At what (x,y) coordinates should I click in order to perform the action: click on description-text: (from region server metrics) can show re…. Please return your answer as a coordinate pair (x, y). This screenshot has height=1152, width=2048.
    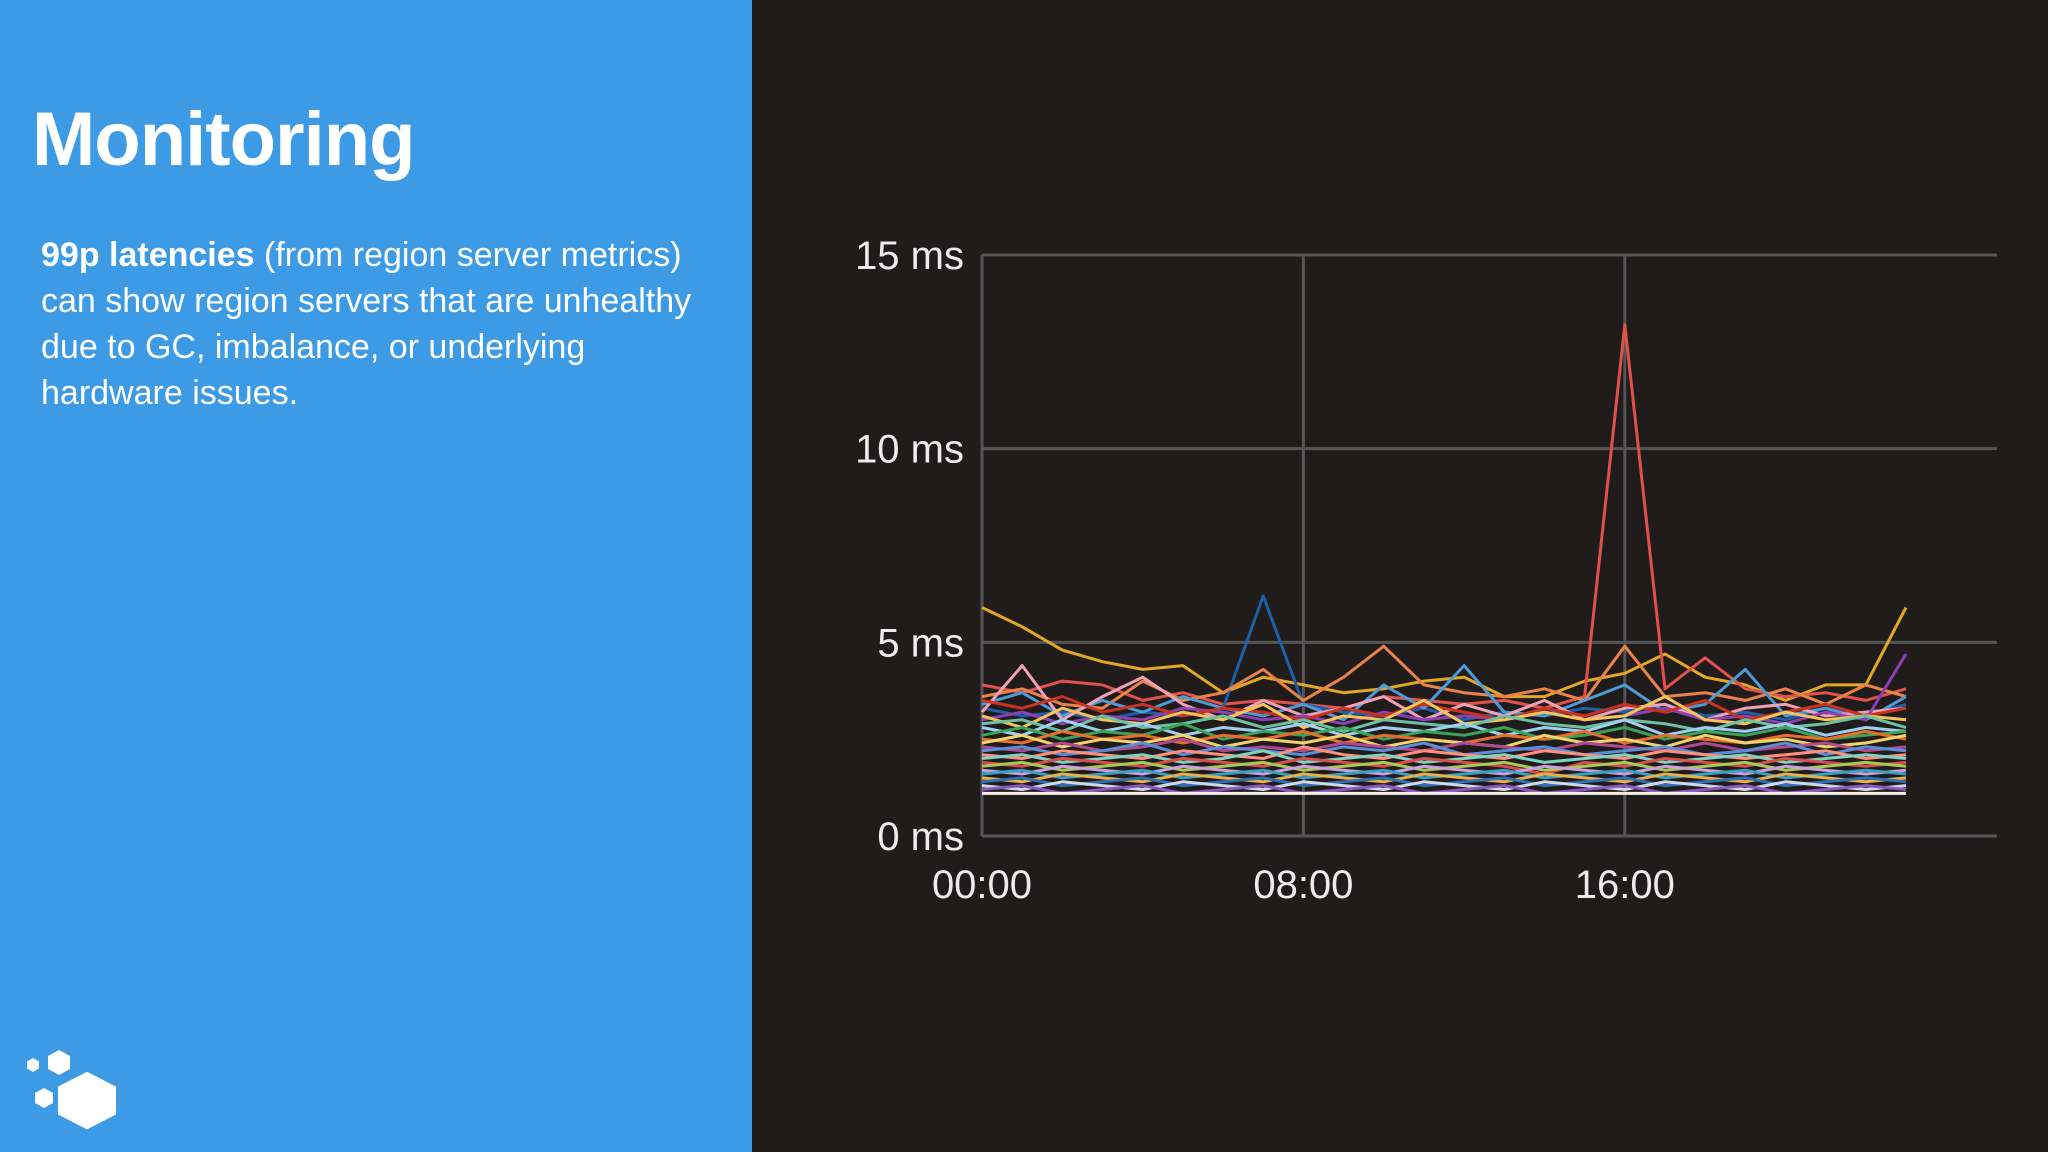
    Looking at the image, I should click on (366, 324).